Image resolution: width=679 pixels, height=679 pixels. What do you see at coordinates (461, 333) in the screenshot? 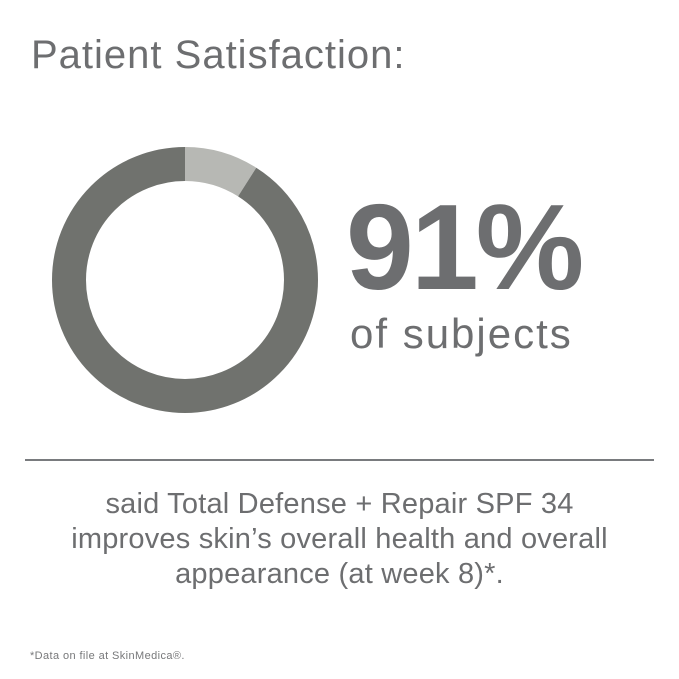
I see `stat-caption: of subjects` at bounding box center [461, 333].